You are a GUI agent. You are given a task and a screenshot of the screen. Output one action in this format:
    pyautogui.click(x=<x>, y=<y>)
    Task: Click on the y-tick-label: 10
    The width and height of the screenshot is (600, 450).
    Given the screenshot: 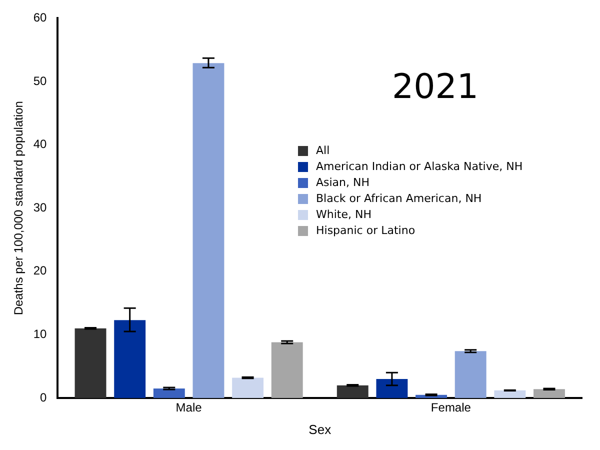 What is the action you would take?
    pyautogui.click(x=40, y=334)
    